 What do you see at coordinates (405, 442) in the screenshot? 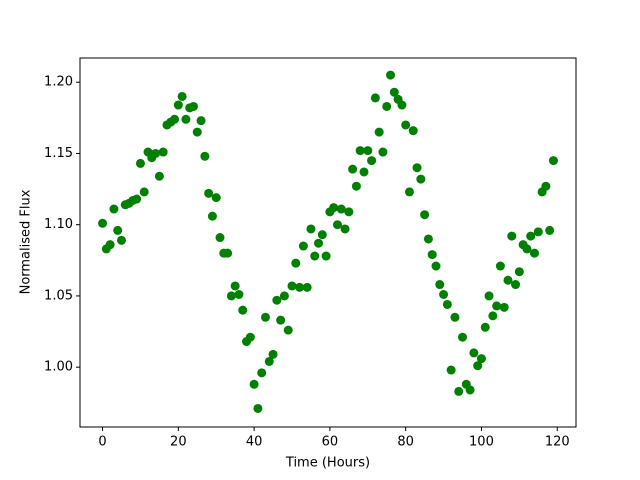
I see `x-tick-label: 80` at bounding box center [405, 442].